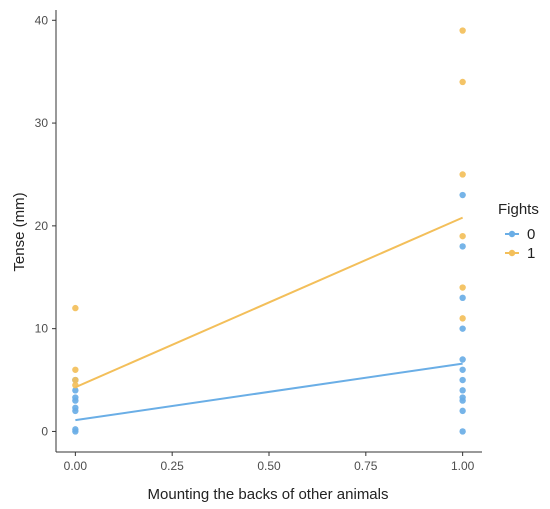 Image resolution: width=550 pixels, height=509 pixels. Describe the element at coordinates (76, 466) in the screenshot. I see `x-tick-label: 0.00` at that location.